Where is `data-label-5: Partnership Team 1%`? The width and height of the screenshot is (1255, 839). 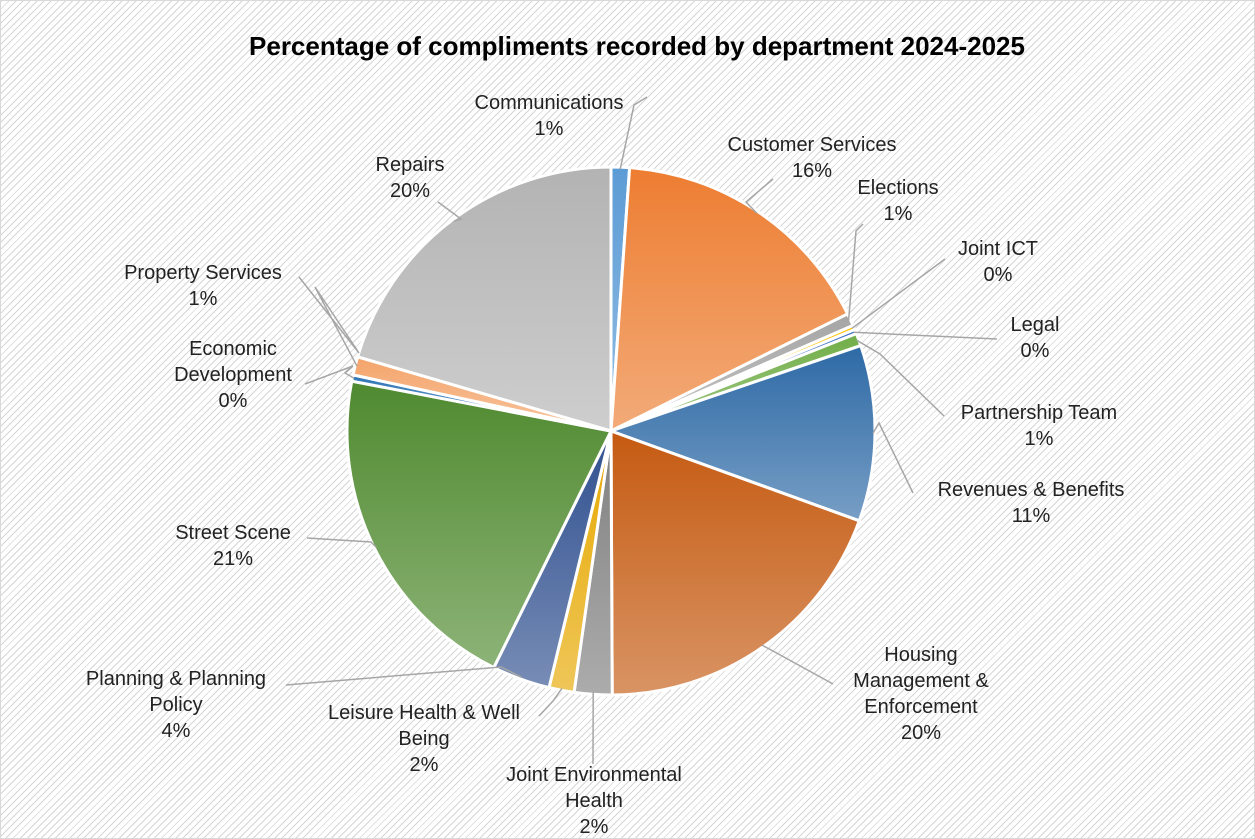
data-label-5: Partnership Team 1% is located at coordinates (1039, 426).